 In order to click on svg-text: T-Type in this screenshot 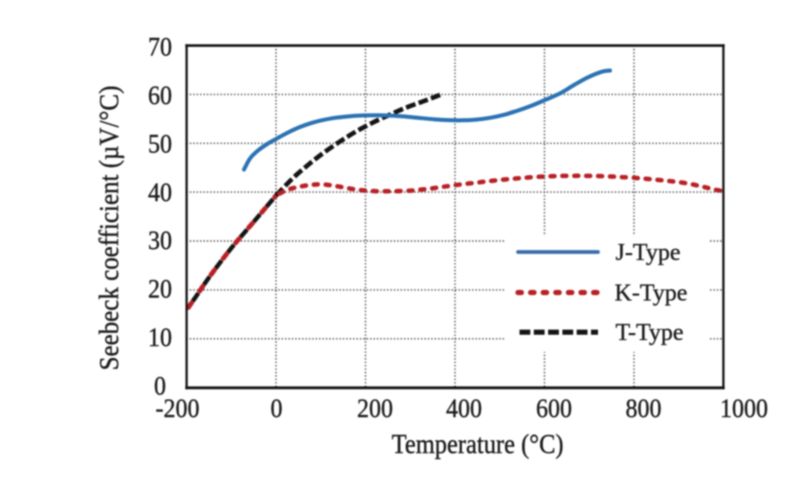, I will do `click(650, 333)`.